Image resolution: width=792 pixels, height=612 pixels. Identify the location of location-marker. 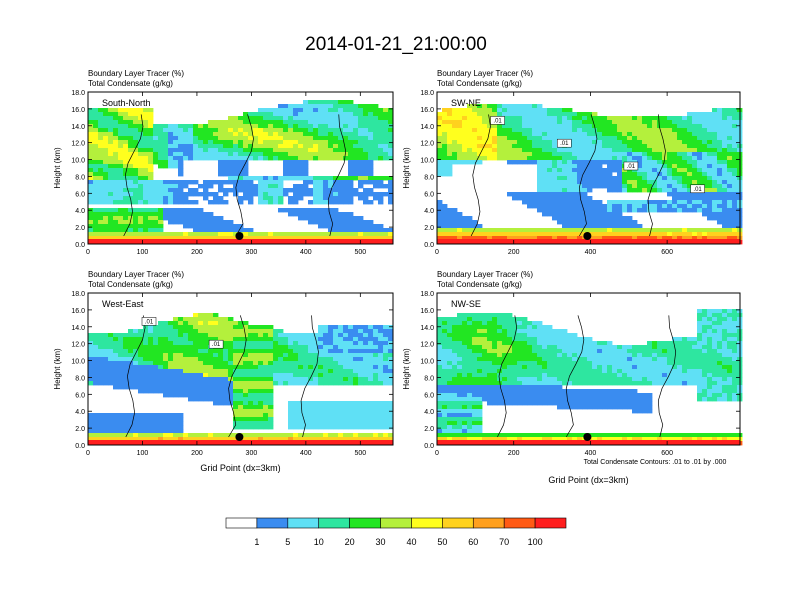
(239, 236).